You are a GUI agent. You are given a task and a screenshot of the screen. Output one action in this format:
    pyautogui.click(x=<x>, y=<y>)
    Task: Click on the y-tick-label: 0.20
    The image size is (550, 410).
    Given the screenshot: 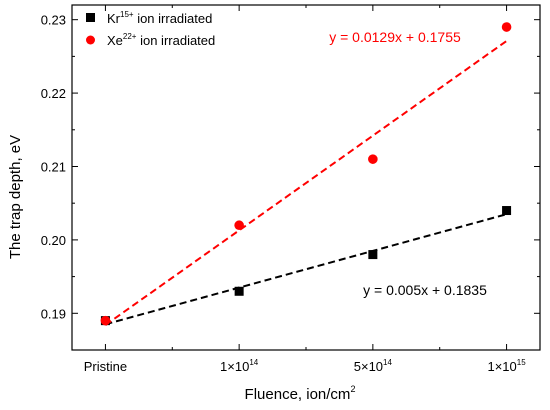 What is the action you would take?
    pyautogui.click(x=53, y=240)
    